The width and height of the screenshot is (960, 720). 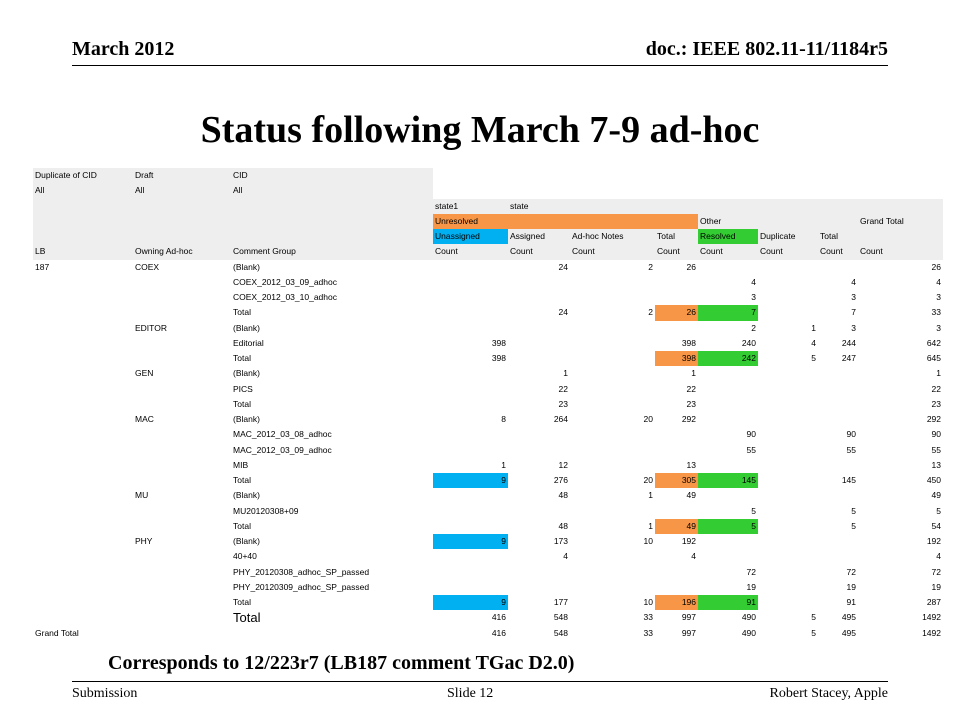 What do you see at coordinates (848, 342) in the screenshot?
I see `number-cell: 244` at bounding box center [848, 342].